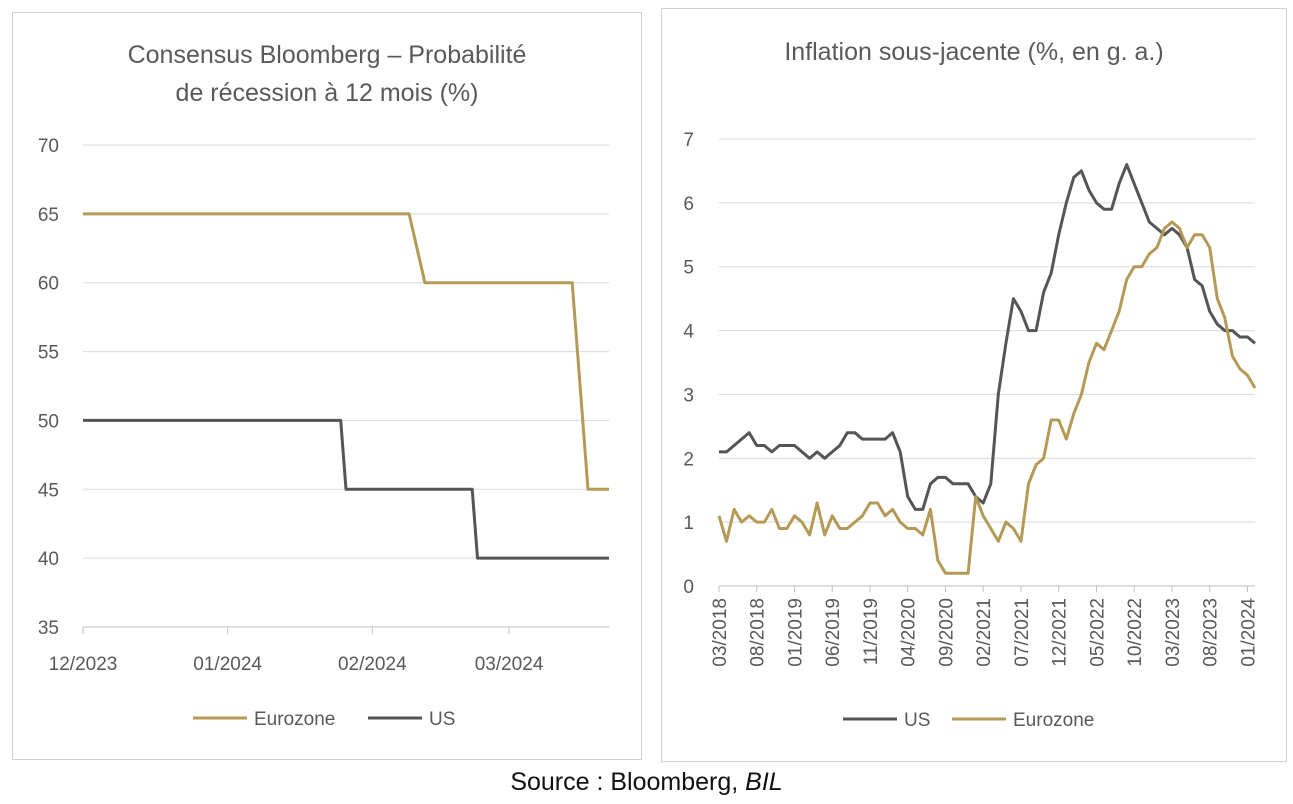 This screenshot has height=804, width=1293. What do you see at coordinates (973, 52) in the screenshot?
I see `chart-title-line: Inflation sous-jacente (%, en g. a.)` at bounding box center [973, 52].